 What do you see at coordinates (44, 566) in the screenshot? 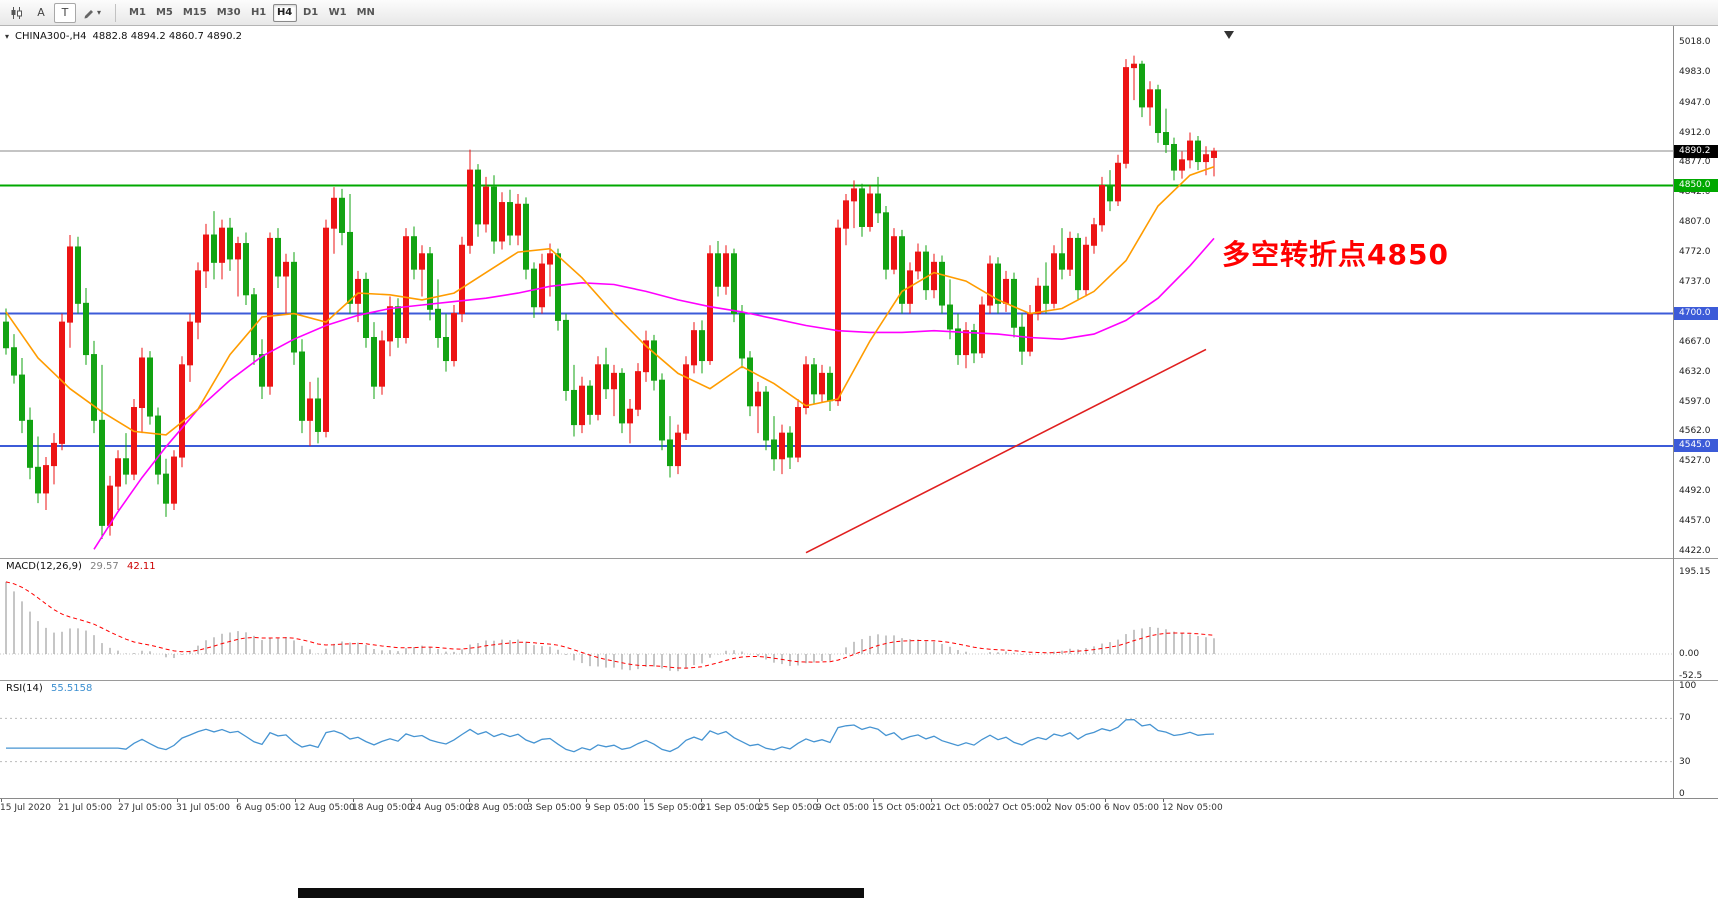
I see `macd-name: MACD(12,26,9)` at bounding box center [44, 566].